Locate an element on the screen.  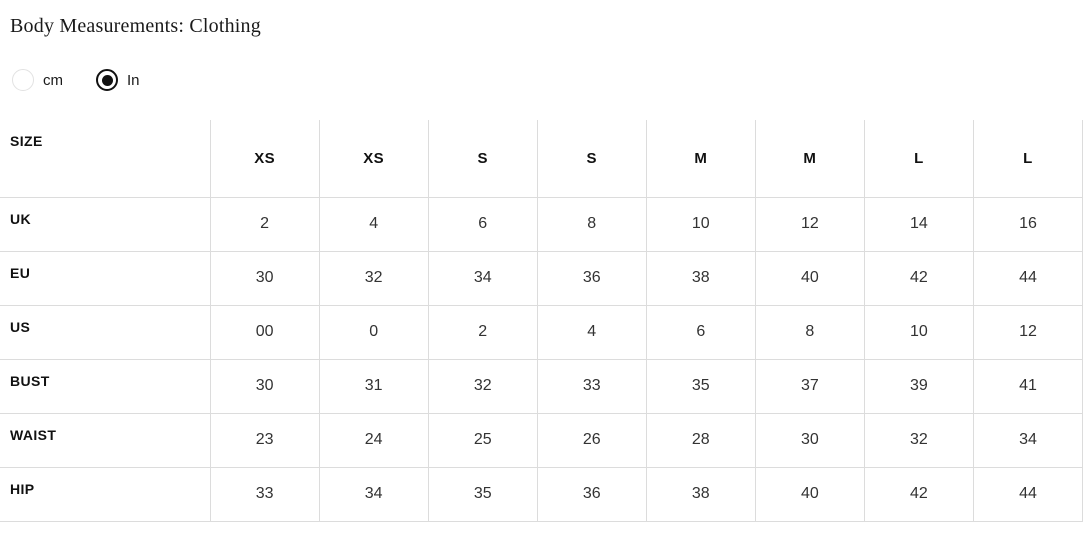
table-cell: 26 is located at coordinates (592, 440).